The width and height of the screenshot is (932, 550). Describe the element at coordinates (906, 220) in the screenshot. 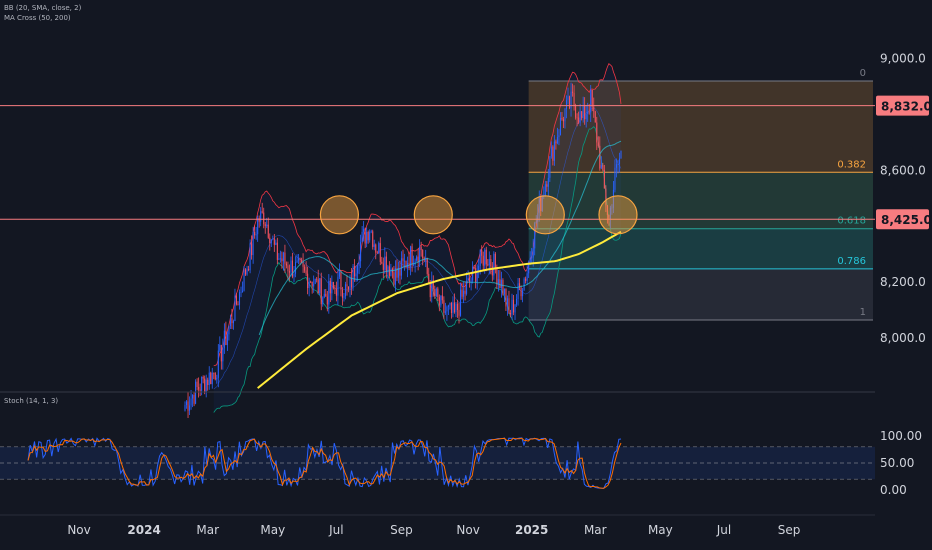

I see `price-level-tag-label: 8,425.0` at that location.